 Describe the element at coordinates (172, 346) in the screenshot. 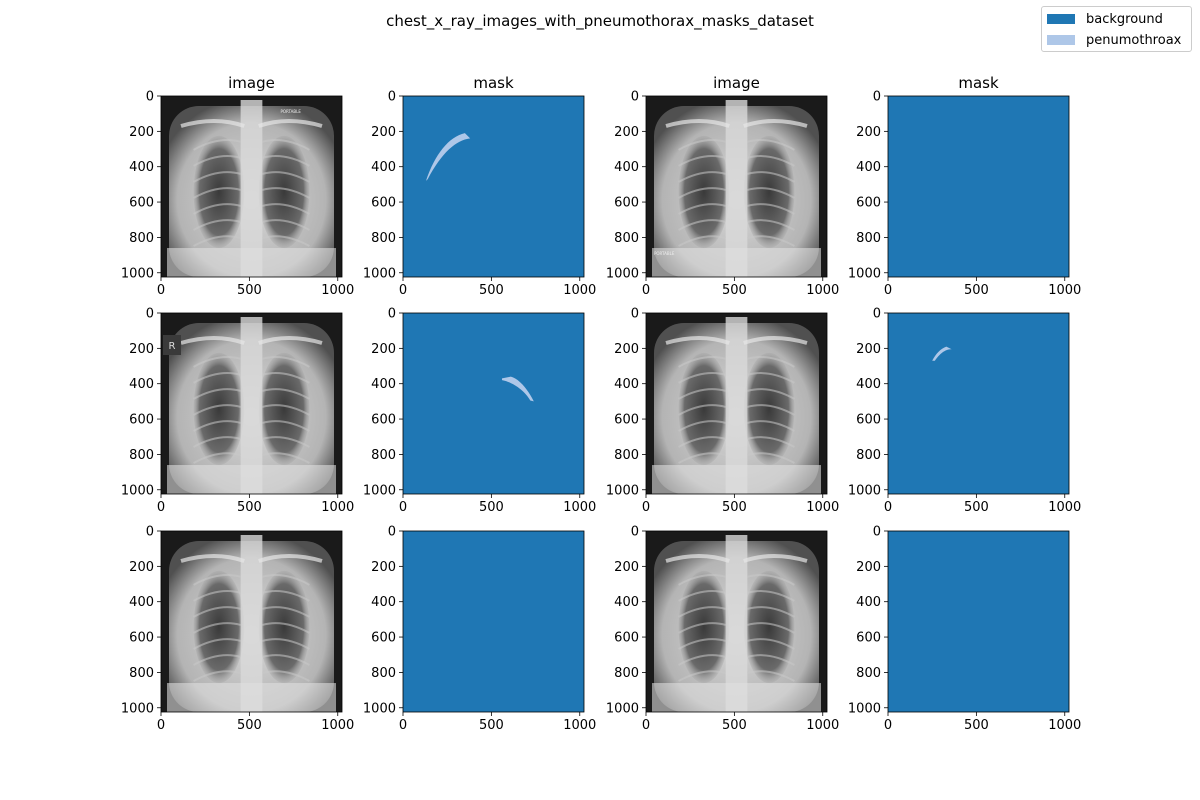

I see `xray-annotation-text: R` at that location.